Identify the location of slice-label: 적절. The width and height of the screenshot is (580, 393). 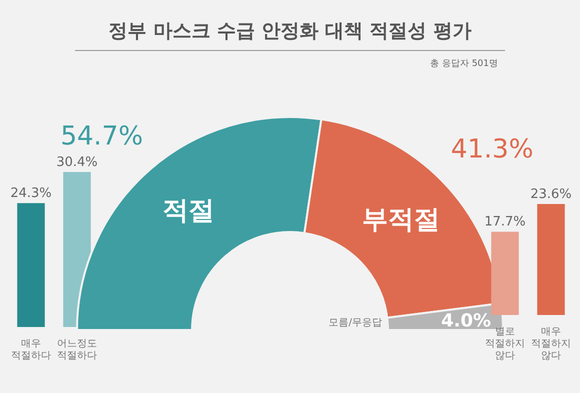
(188, 211).